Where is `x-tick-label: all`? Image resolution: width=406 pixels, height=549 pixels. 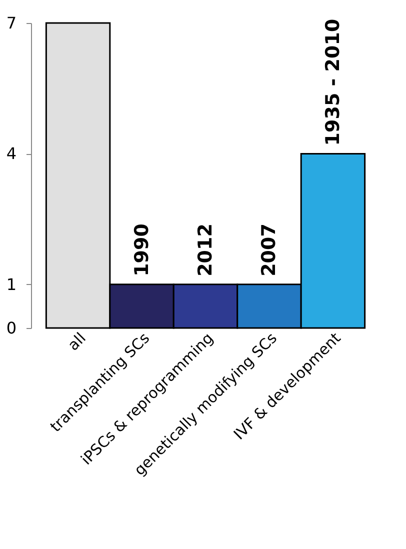
x-tick-label: all is located at coordinates (77, 341).